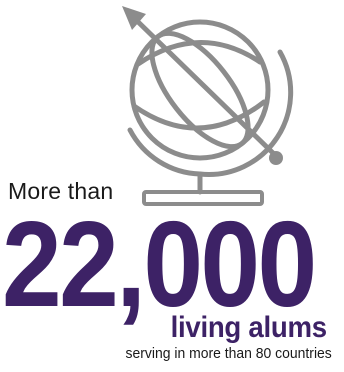  Describe the element at coordinates (228, 353) in the screenshot. I see `countries-caption: serving in more than 80 countries` at that location.